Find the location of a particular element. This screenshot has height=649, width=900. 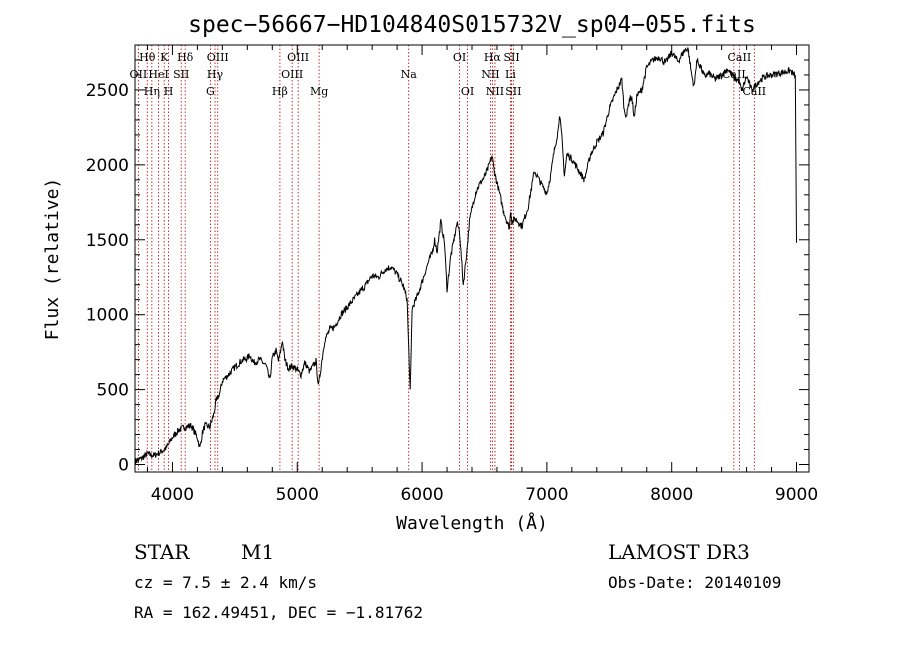

line-label-21: SII is located at coordinates (511, 57).